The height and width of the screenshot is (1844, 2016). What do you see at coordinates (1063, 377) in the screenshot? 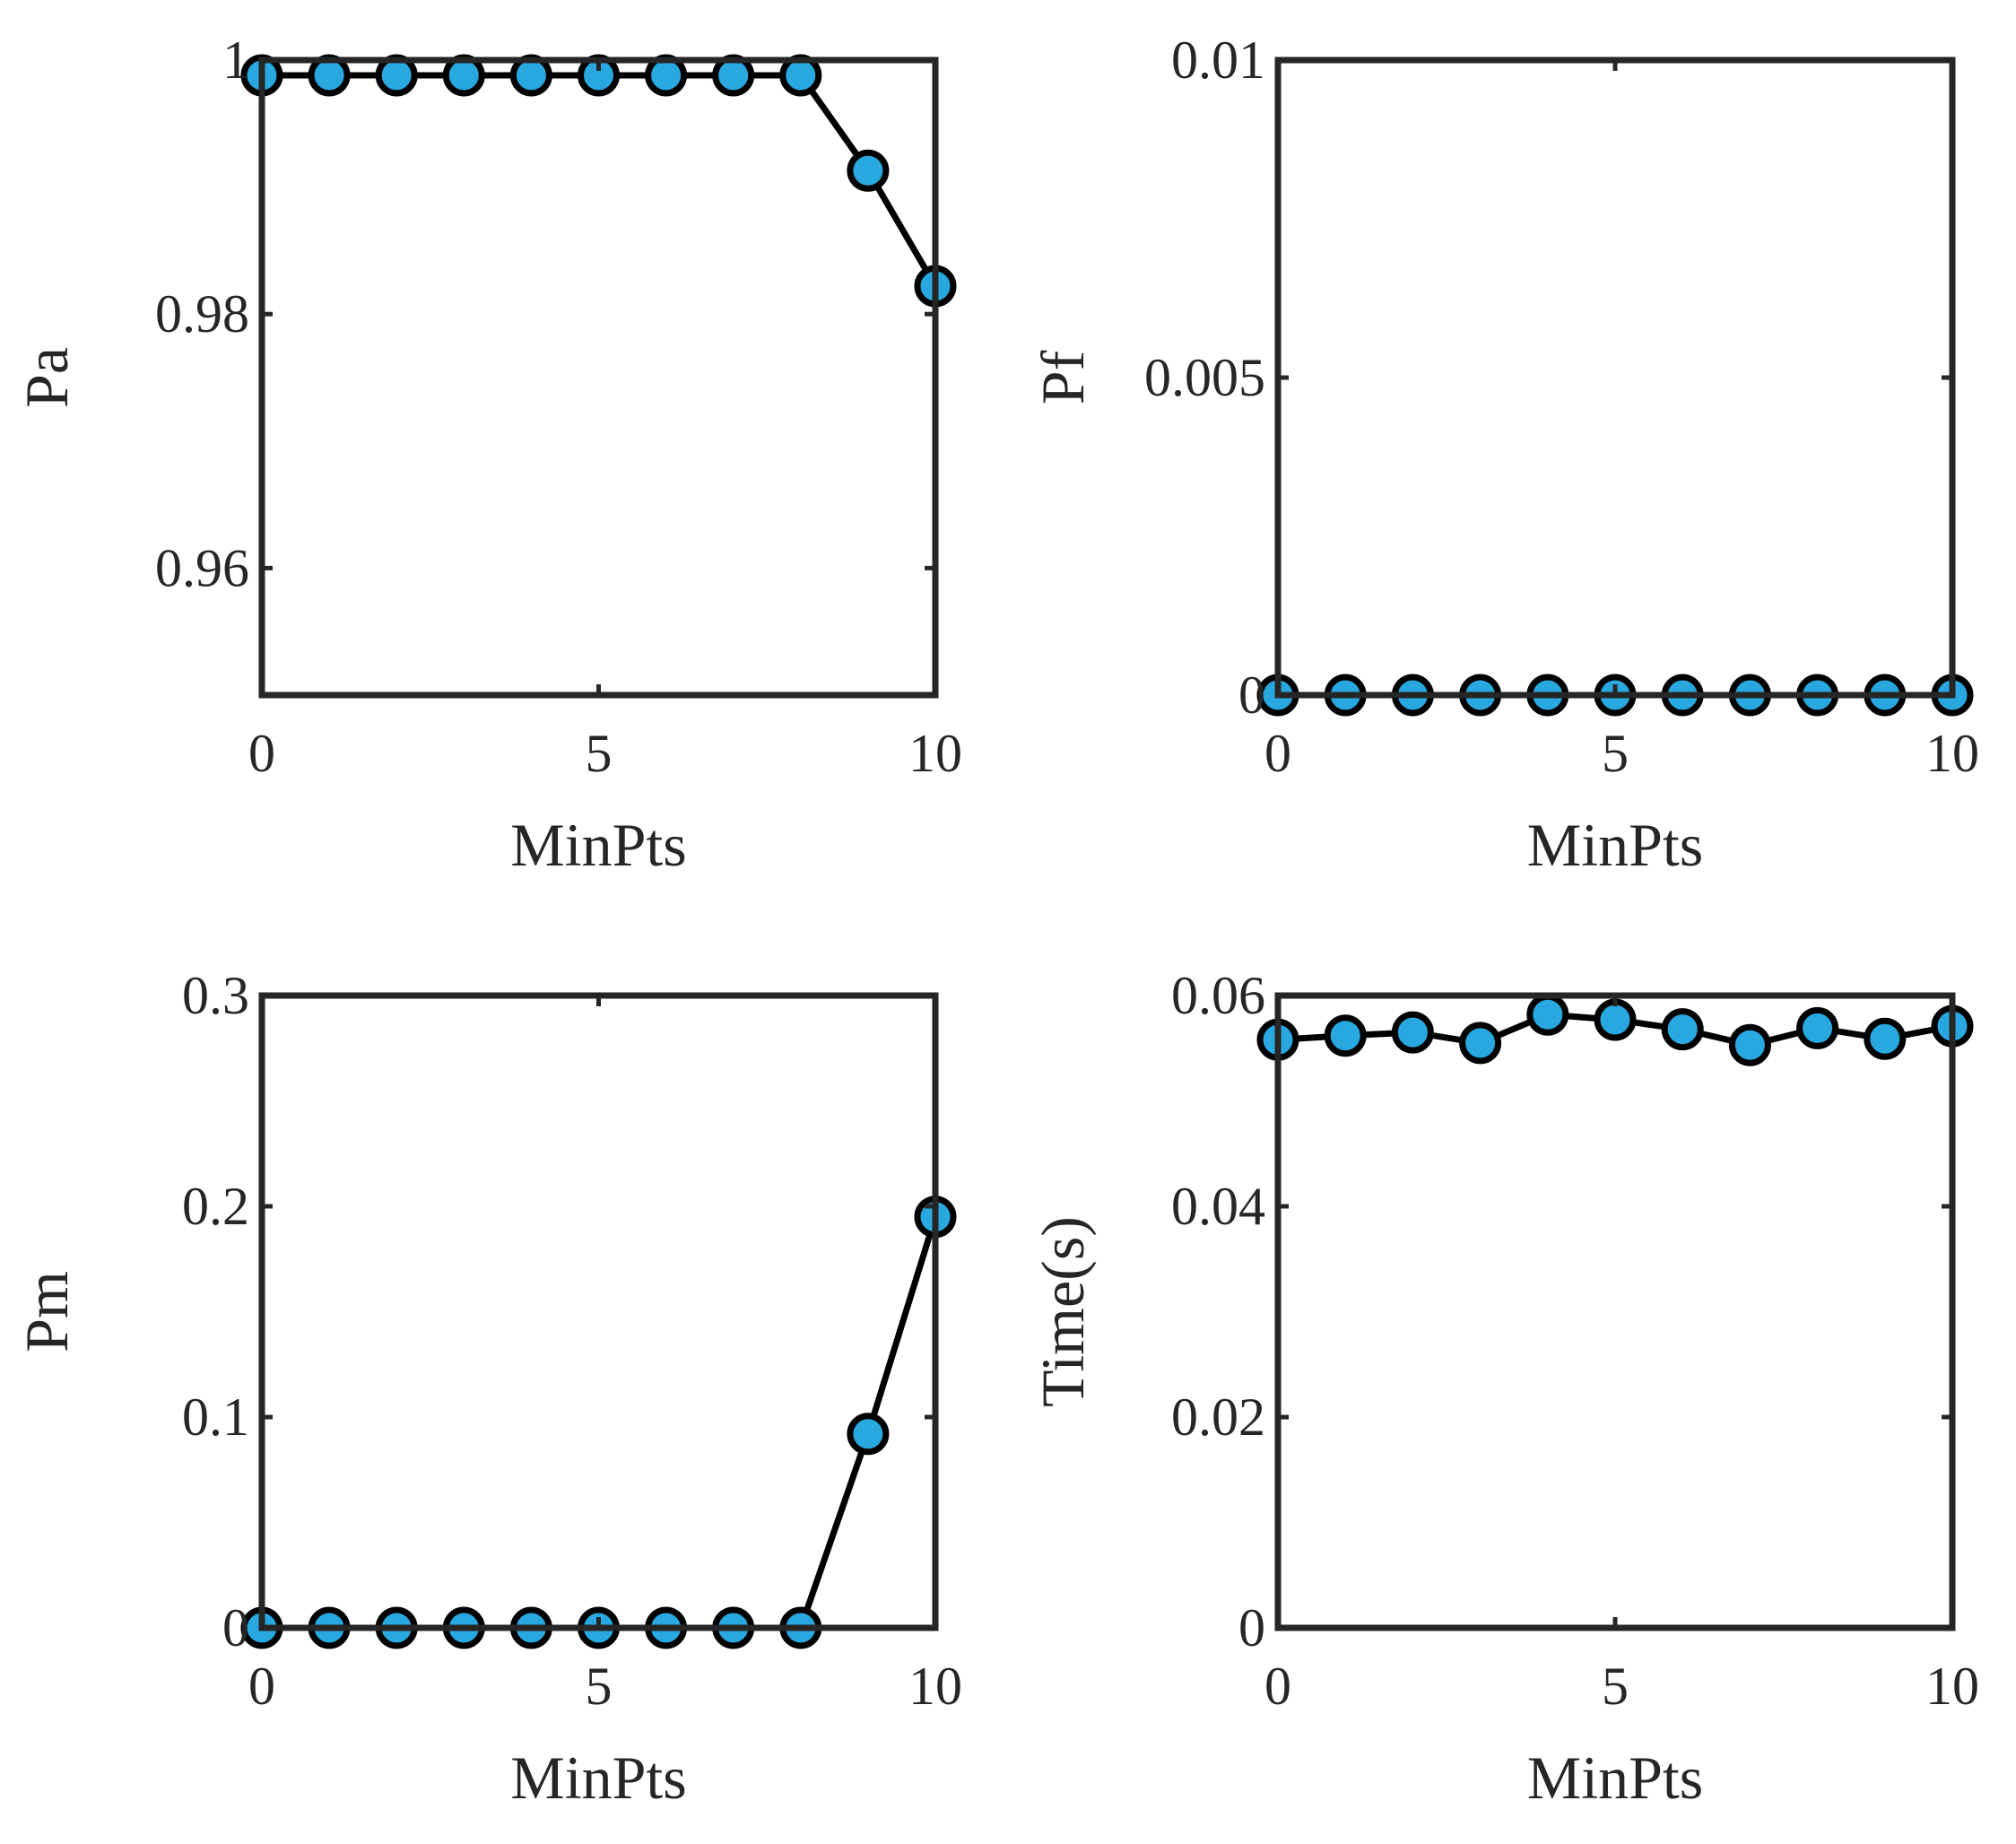
I see `y-axis-label: Pf` at bounding box center [1063, 377].